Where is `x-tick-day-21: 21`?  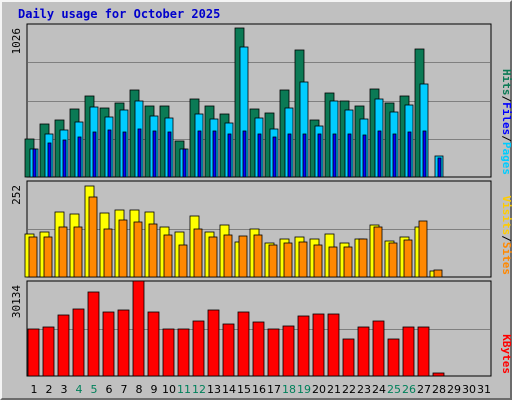
x-tick-day-21: 21 is located at coordinates (334, 389).